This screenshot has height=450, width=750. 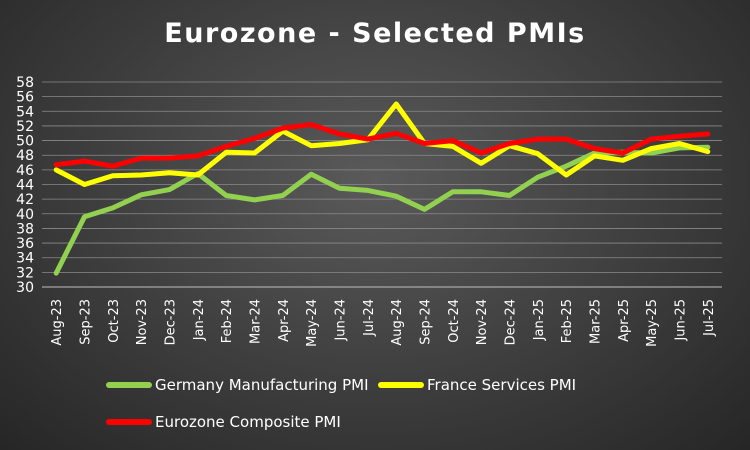 What do you see at coordinates (312, 323) in the screenshot?
I see `x-tick-label: May-24` at bounding box center [312, 323].